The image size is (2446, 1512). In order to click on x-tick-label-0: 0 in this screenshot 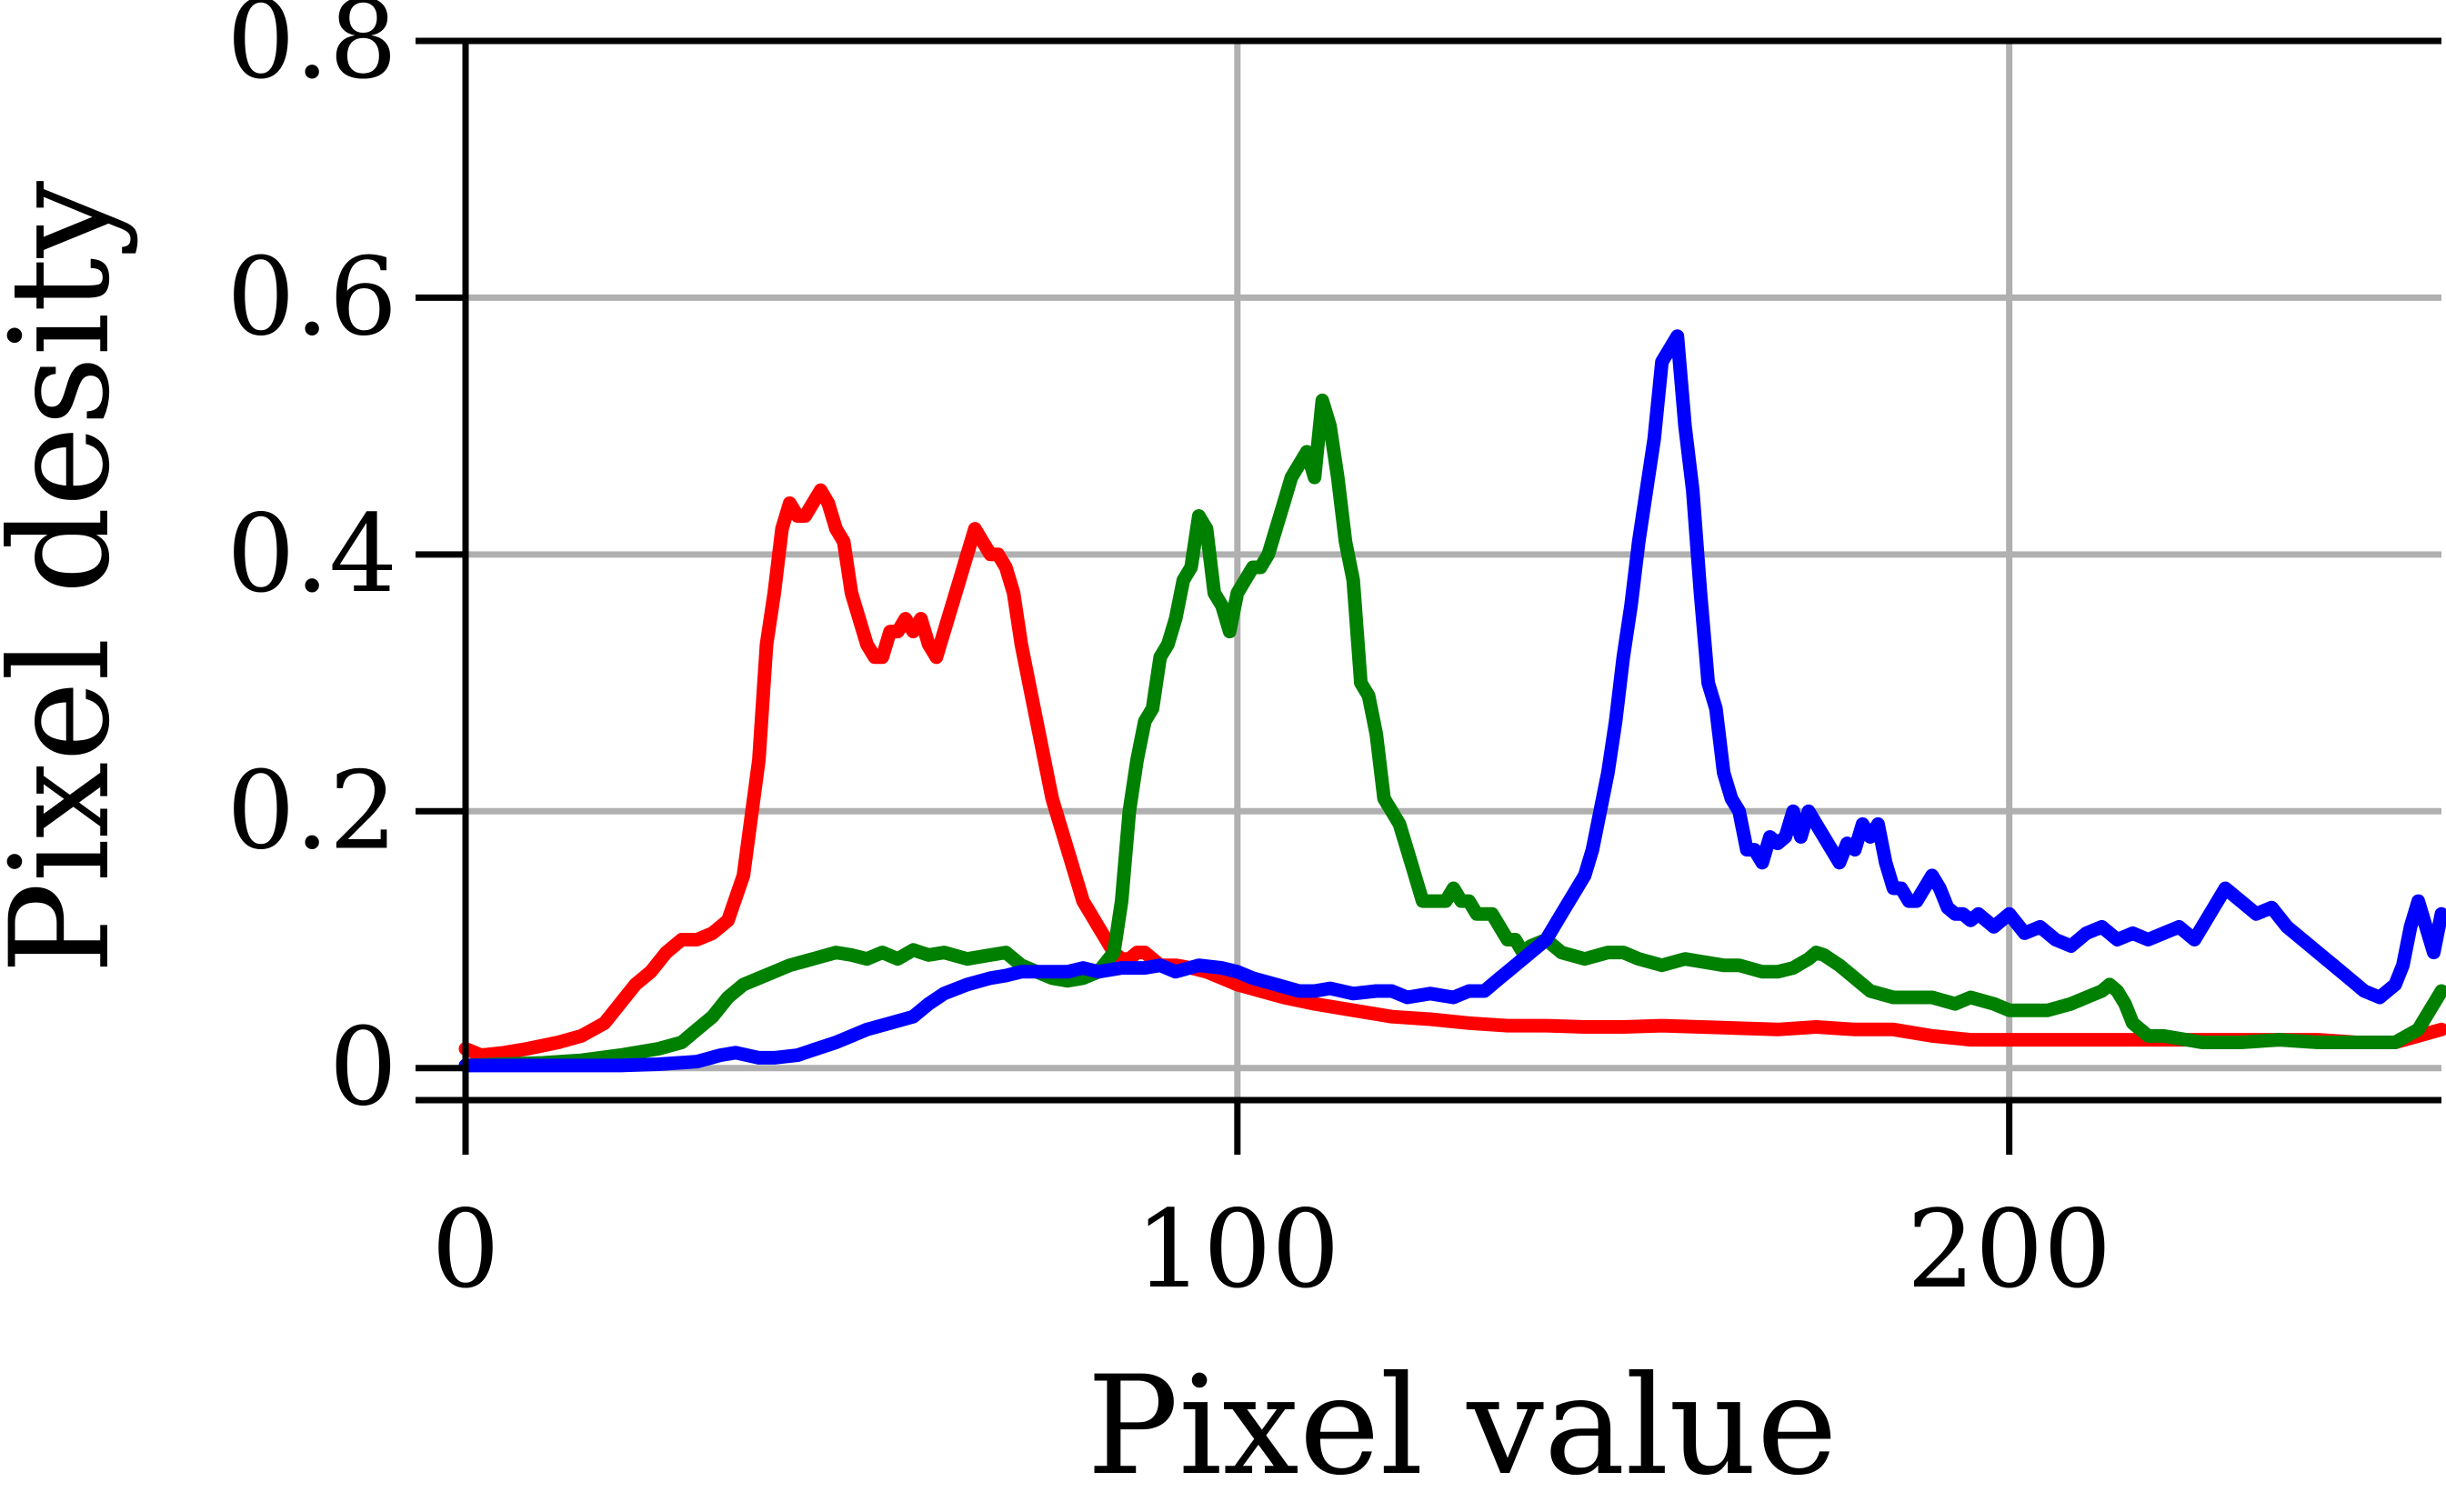, I will do `click(465, 1249)`.